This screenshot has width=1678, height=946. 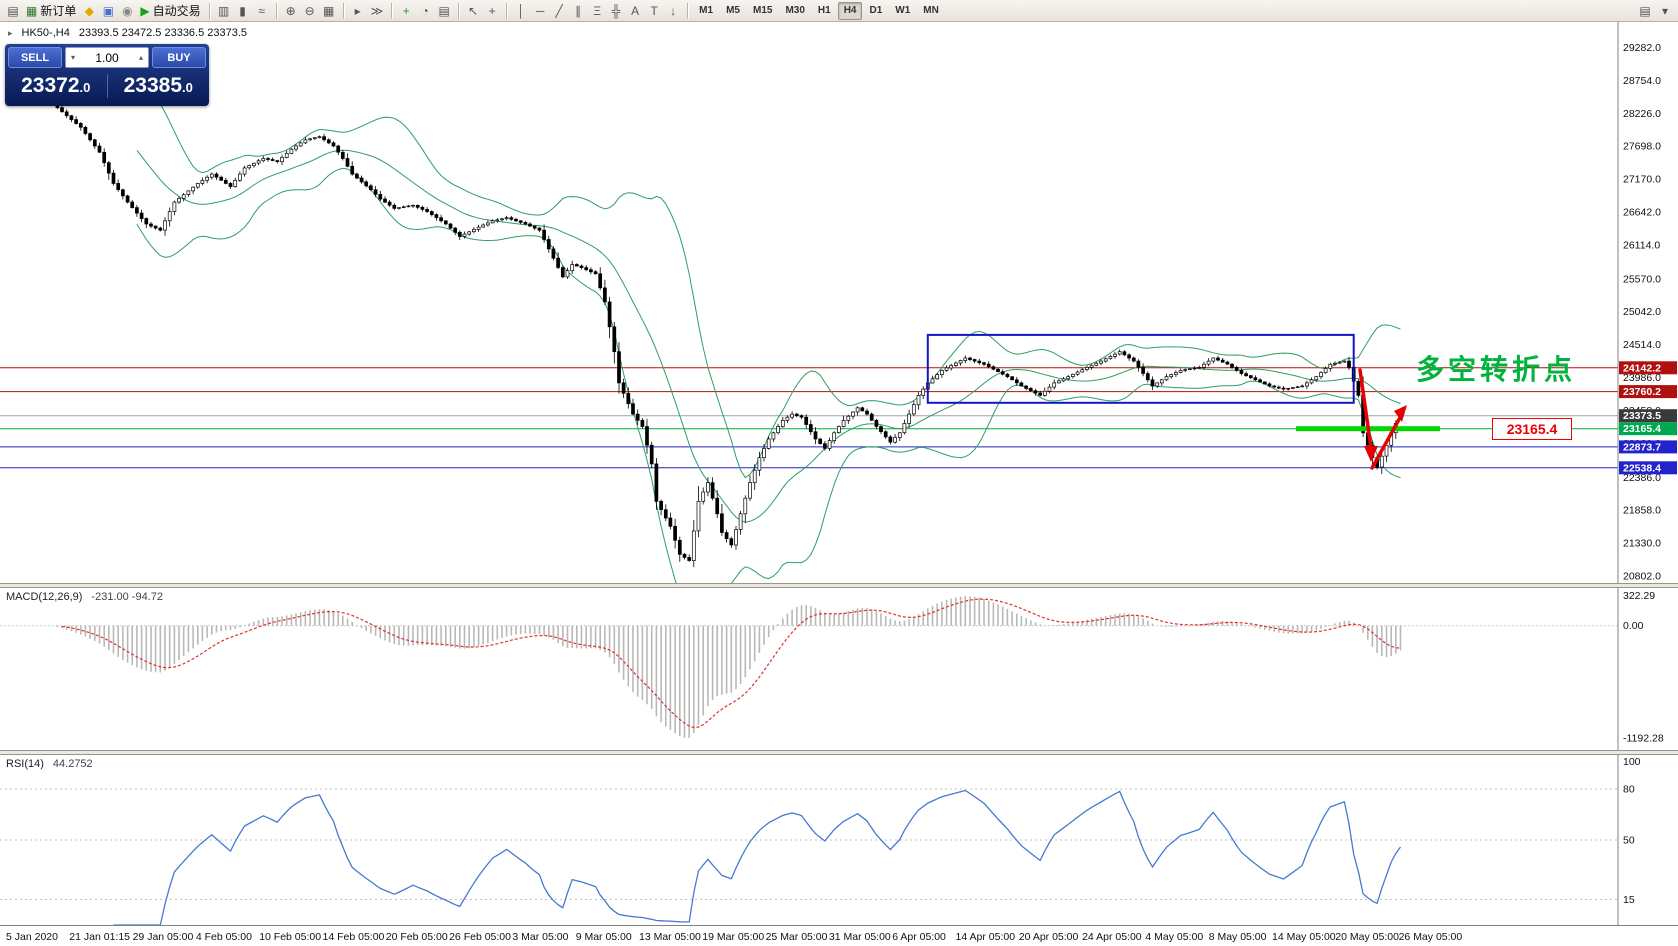 What do you see at coordinates (903, 10) in the screenshot?
I see `timeframe-w1-button: W1` at bounding box center [903, 10].